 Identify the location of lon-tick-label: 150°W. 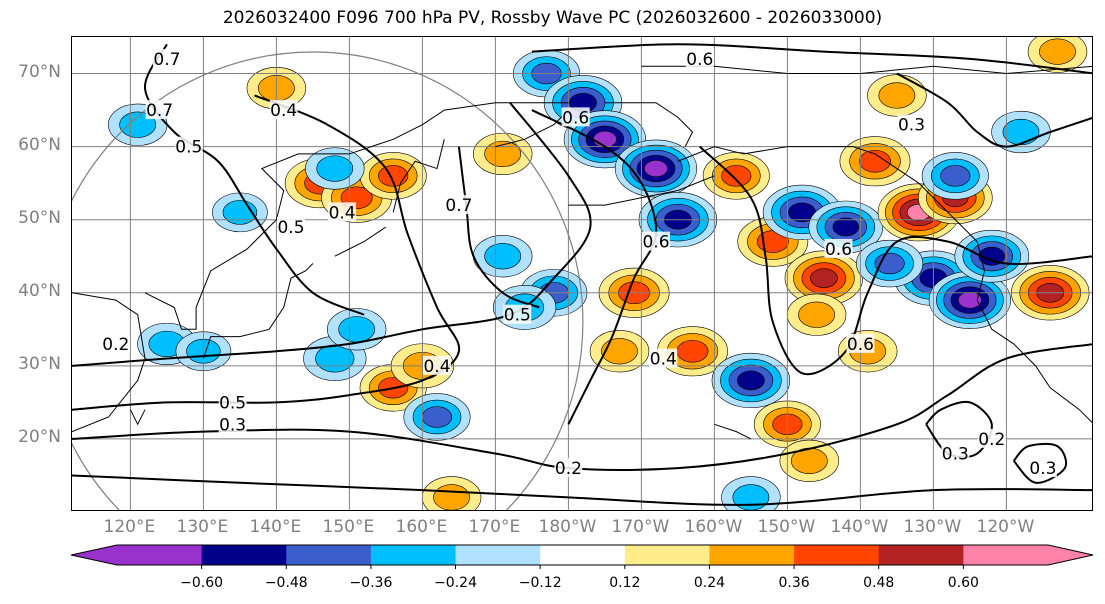
(786, 527).